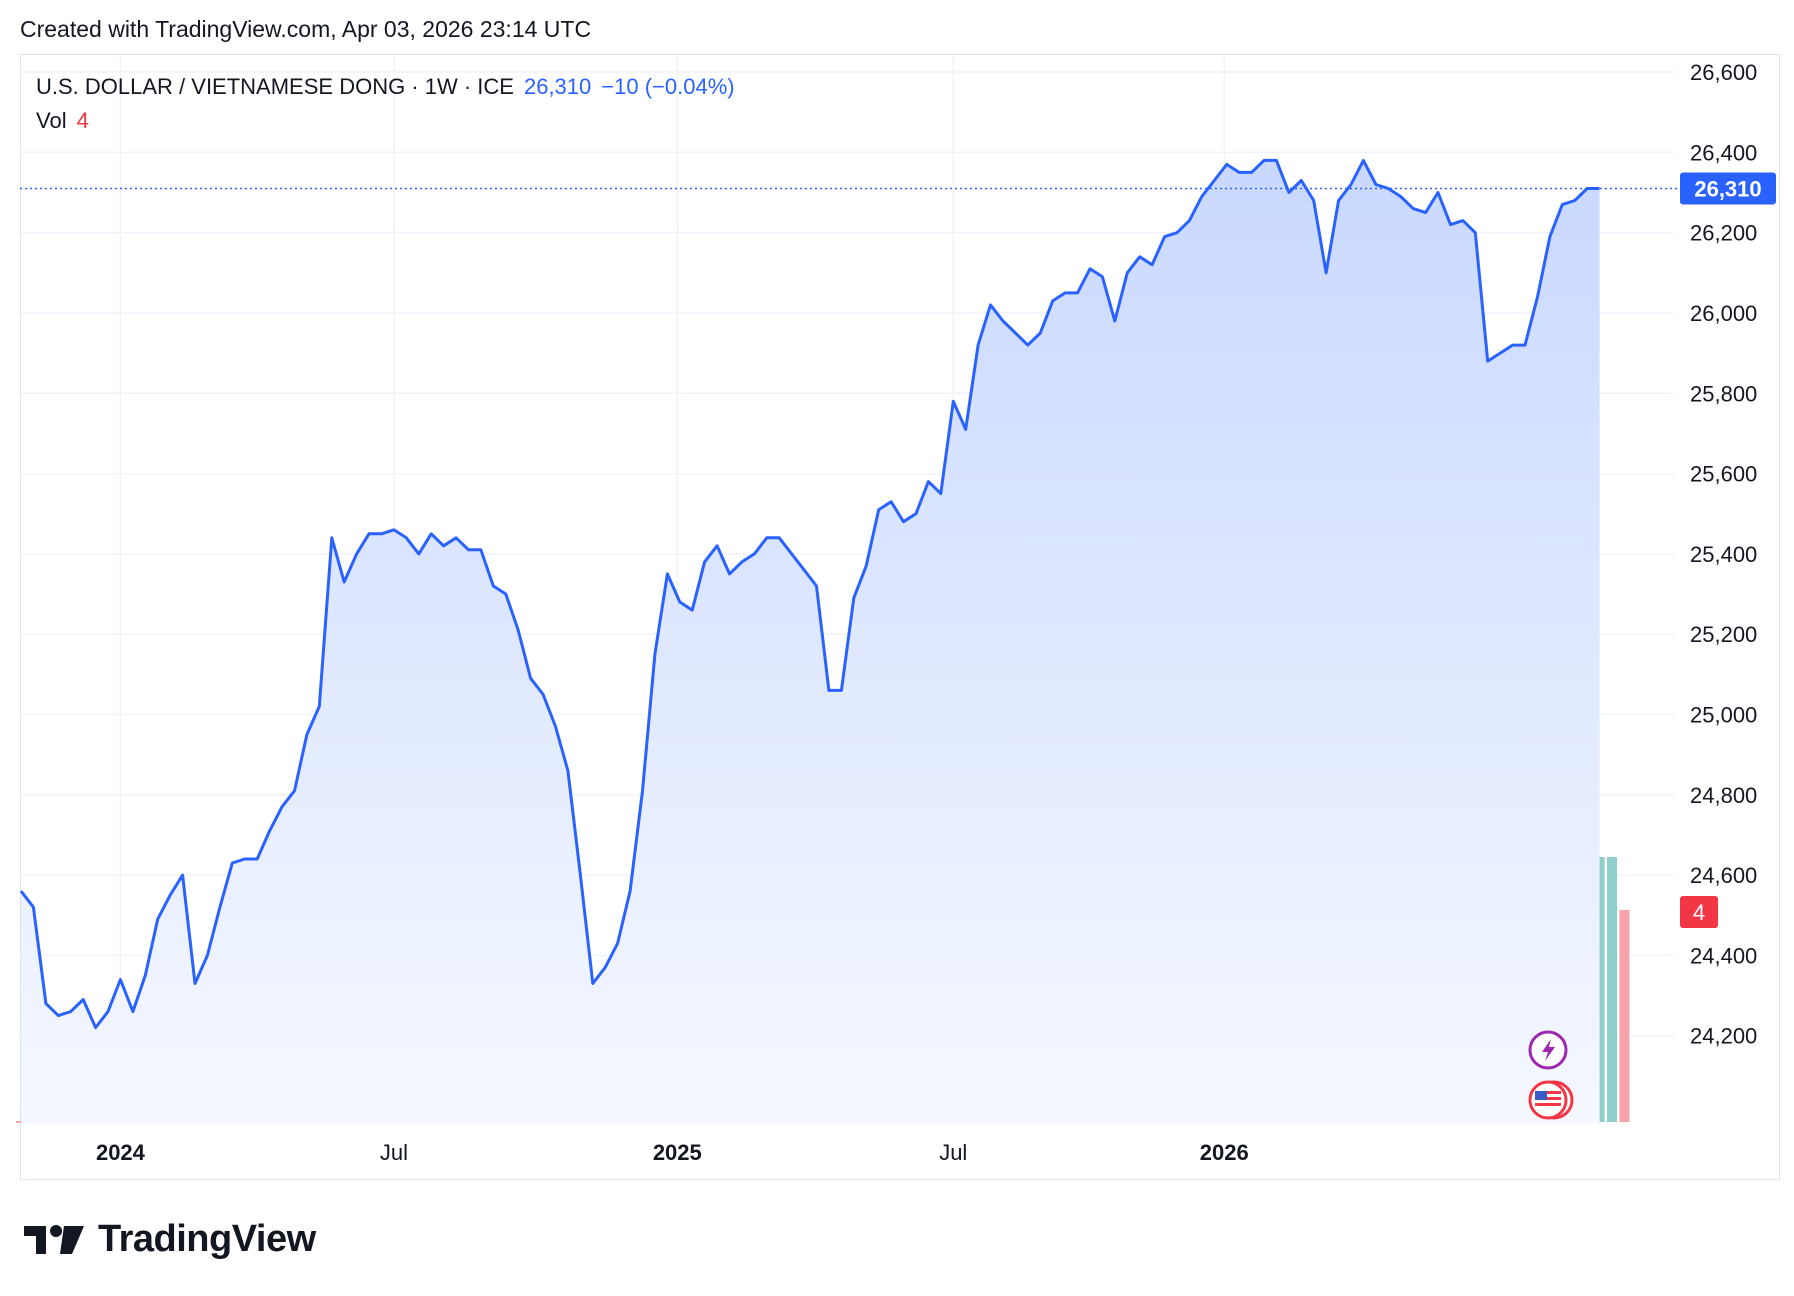 The image size is (1794, 1296). What do you see at coordinates (1723, 714) in the screenshot?
I see `y-tick-label: 25,000` at bounding box center [1723, 714].